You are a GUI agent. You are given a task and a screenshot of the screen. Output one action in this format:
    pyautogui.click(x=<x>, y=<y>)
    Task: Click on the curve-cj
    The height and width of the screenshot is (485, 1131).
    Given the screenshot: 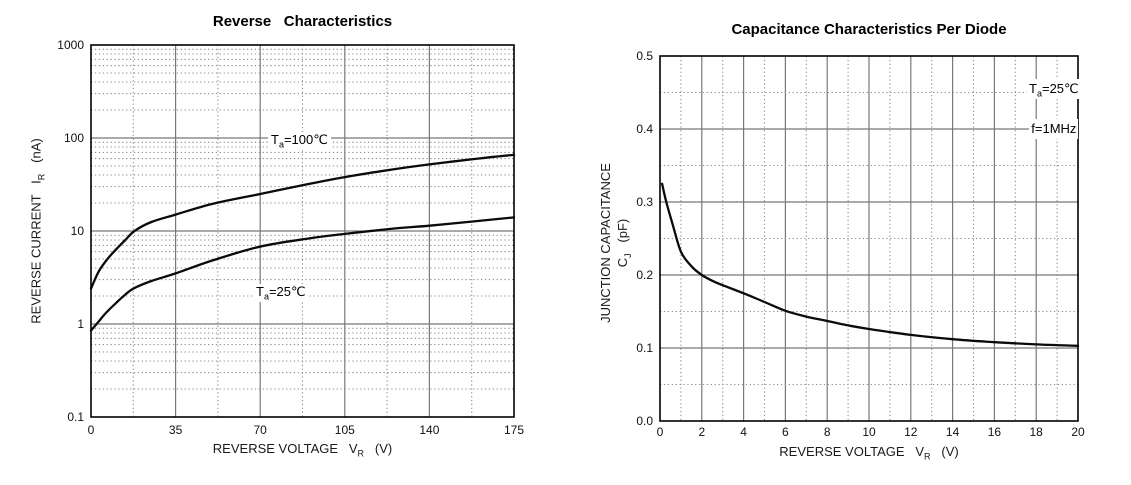 What is the action you would take?
    pyautogui.click(x=870, y=264)
    